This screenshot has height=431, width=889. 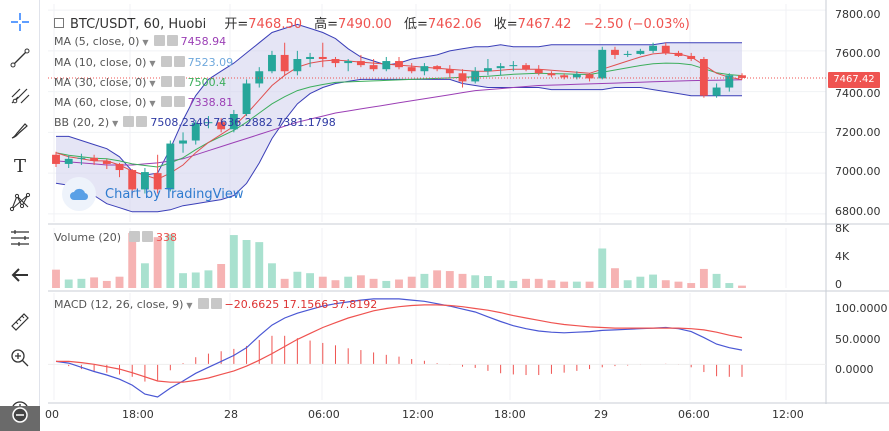 I want to click on indicator-legend-ma60: MA (60, close, 0) ▼ 7338.81, so click(x=143, y=102).